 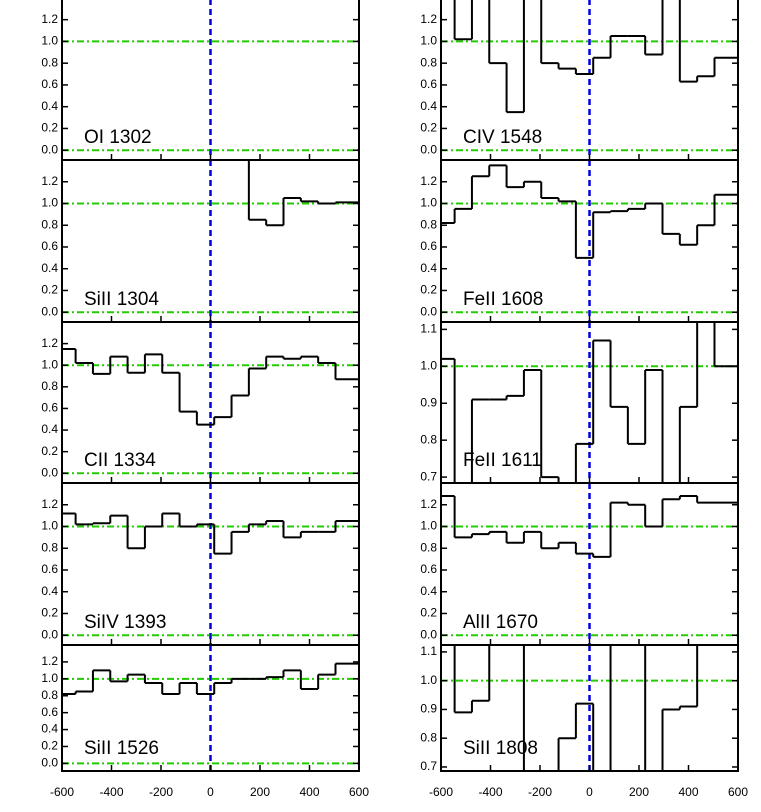 I want to click on line-label: FeII 1611, so click(x=502, y=460).